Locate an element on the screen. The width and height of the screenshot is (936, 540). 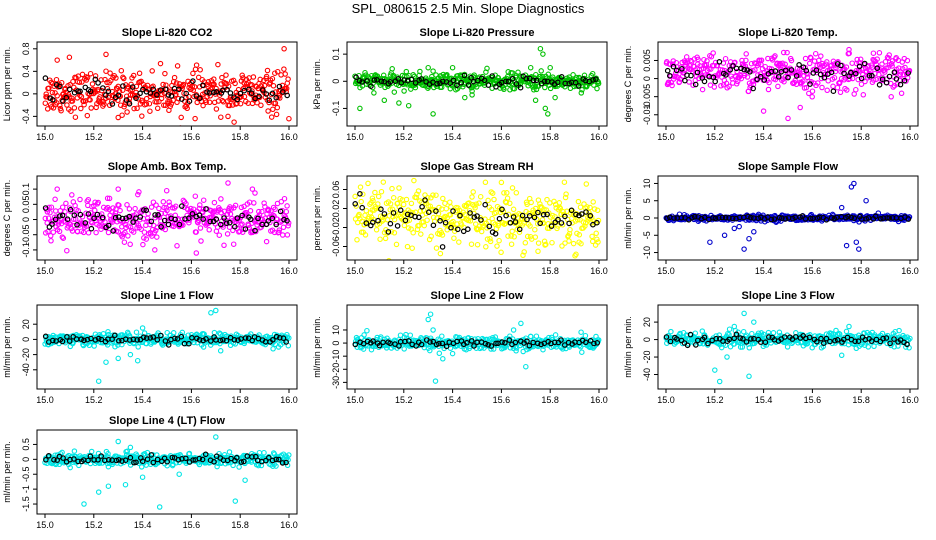
points-group is located at coordinates (788, 84).